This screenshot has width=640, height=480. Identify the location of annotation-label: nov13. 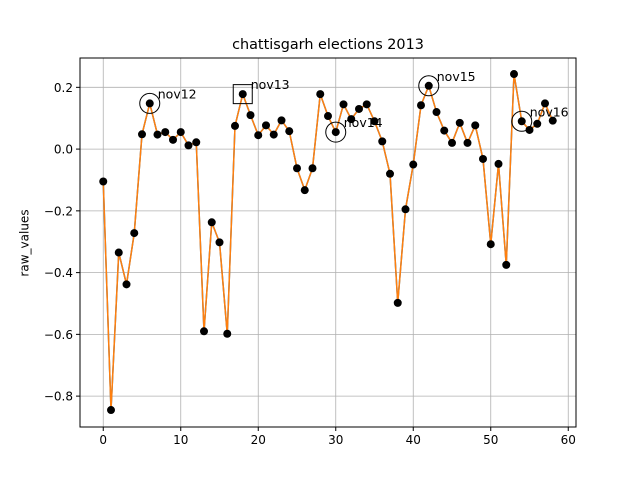
(270, 84).